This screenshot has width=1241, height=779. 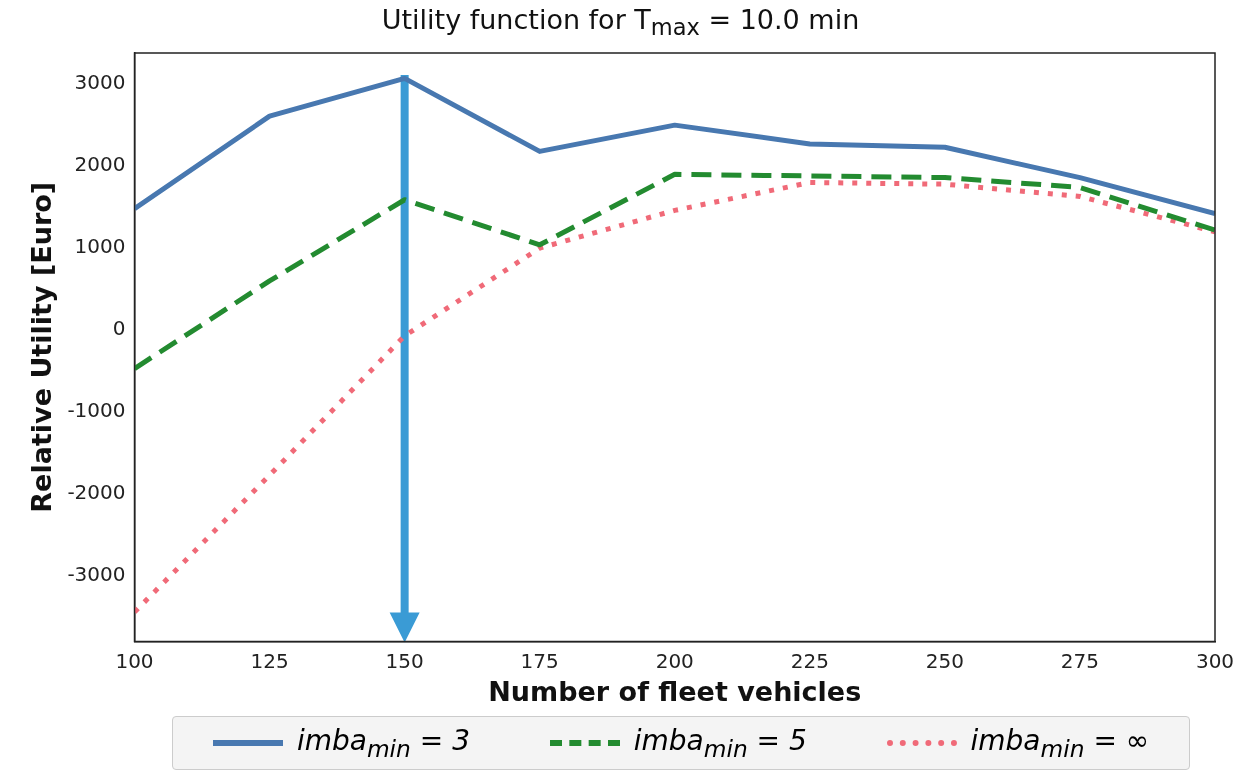 What do you see at coordinates (42, 347) in the screenshot?
I see `y-axis-title: Relative Utility [Euro]` at bounding box center [42, 347].